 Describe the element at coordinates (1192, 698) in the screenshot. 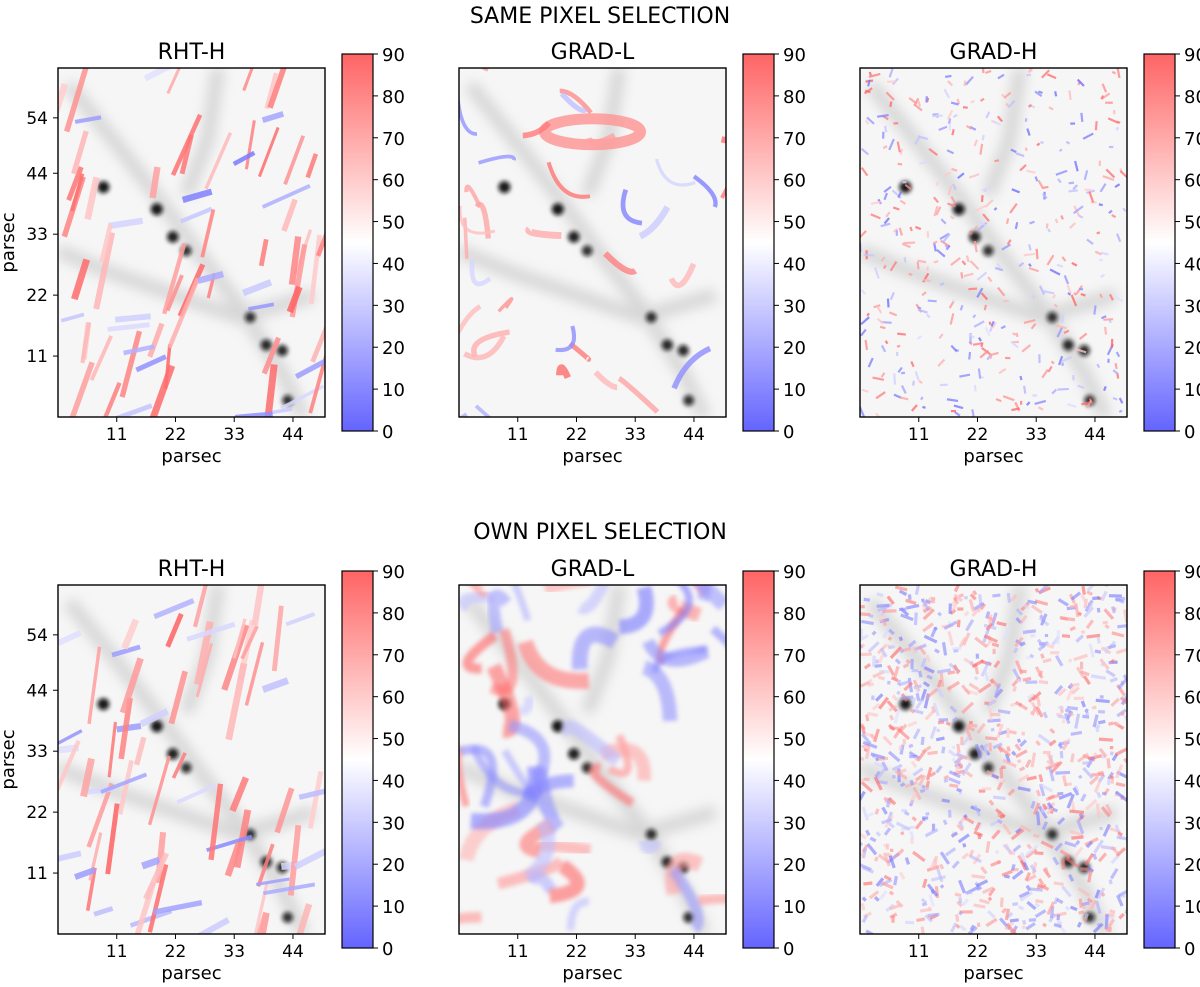

I see `colorbar-tick-label: 60` at that location.